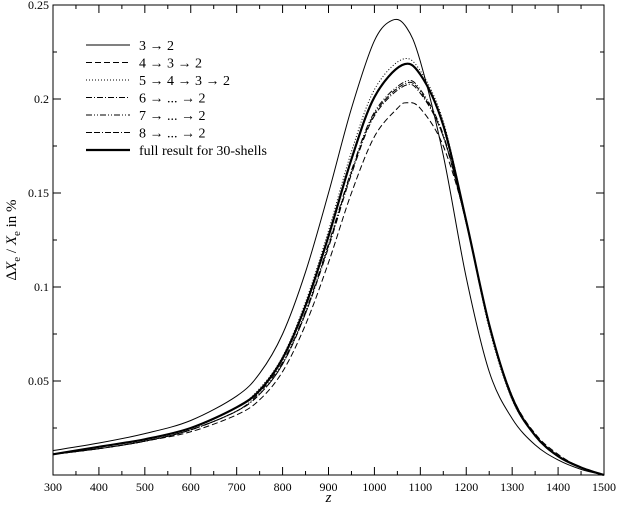 This screenshot has width=621, height=506. Describe the element at coordinates (604, 487) in the screenshot. I see `x-tick-label: 1500` at that location.